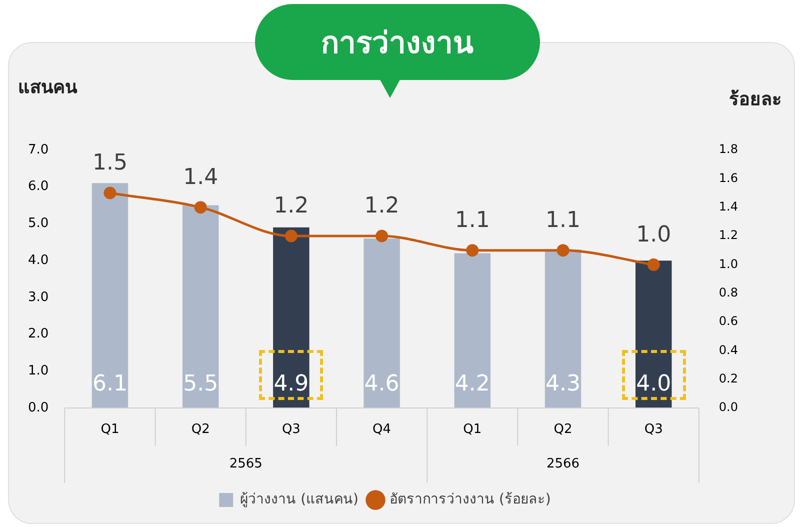  What do you see at coordinates (397, 42) in the screenshot?
I see `chart-title: การว่างงาน` at bounding box center [397, 42].